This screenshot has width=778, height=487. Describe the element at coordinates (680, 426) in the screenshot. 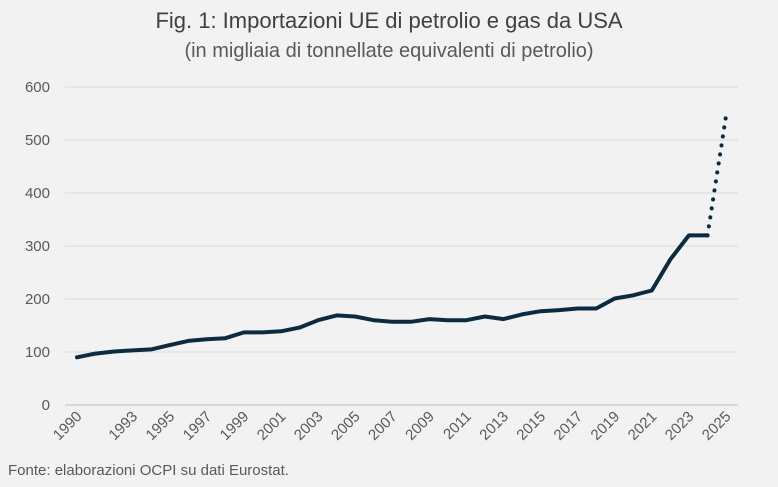

I see `x-tick-label-2023: 2023` at that location.